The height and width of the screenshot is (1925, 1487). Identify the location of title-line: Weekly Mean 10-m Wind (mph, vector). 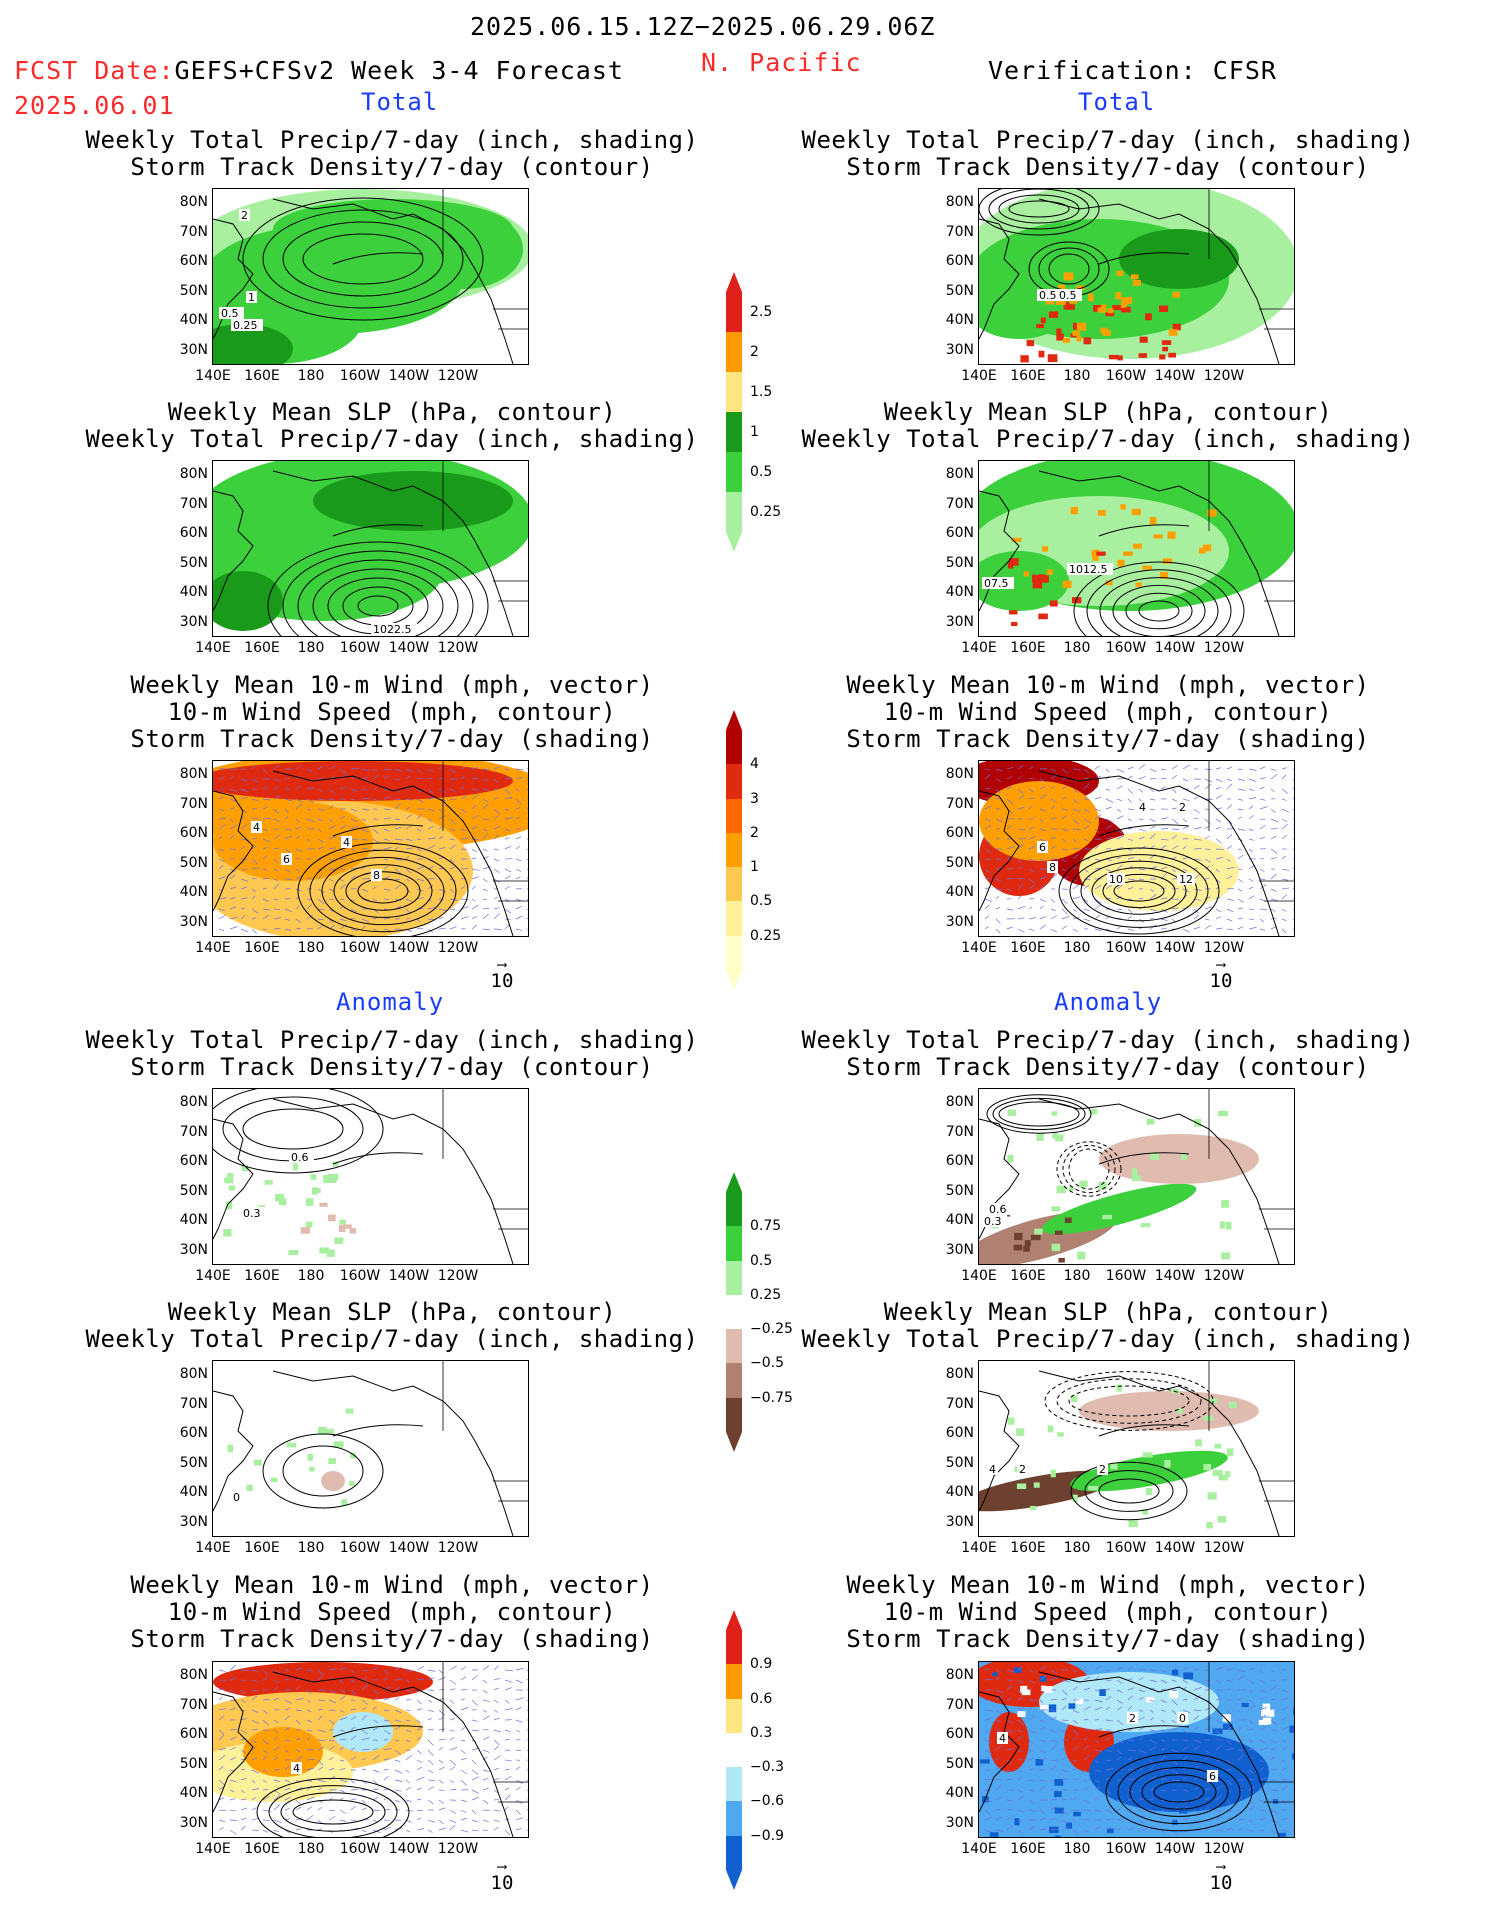
(392, 685).